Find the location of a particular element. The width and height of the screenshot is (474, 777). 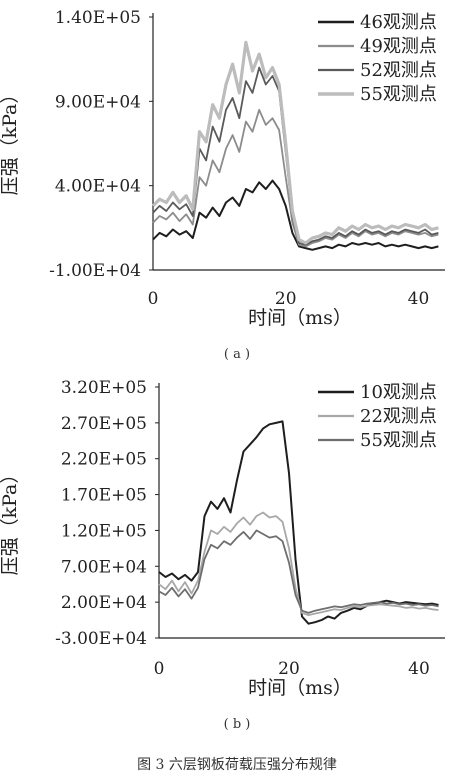

panel-b-ylabel: 压强（kPa） is located at coordinates (10, 520).